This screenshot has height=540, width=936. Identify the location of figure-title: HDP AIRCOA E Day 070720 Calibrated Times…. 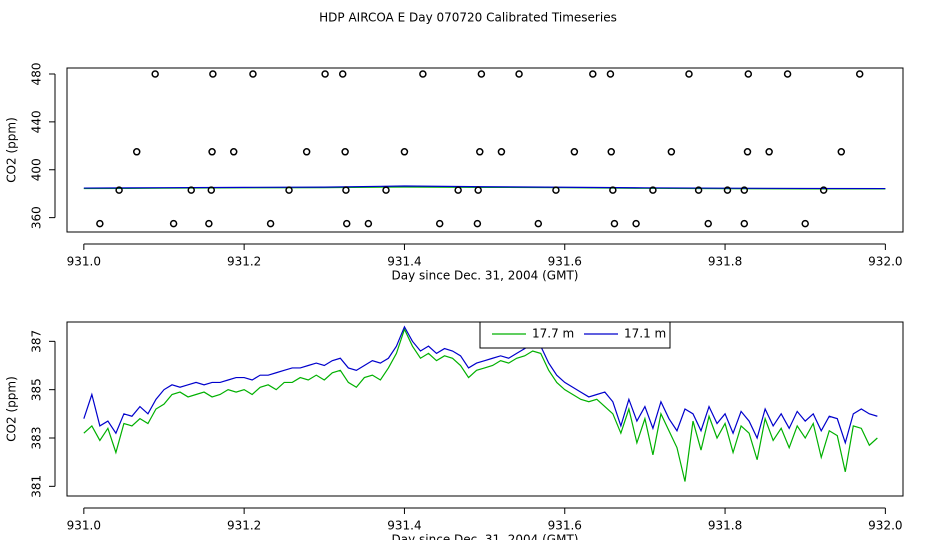
(468, 18).